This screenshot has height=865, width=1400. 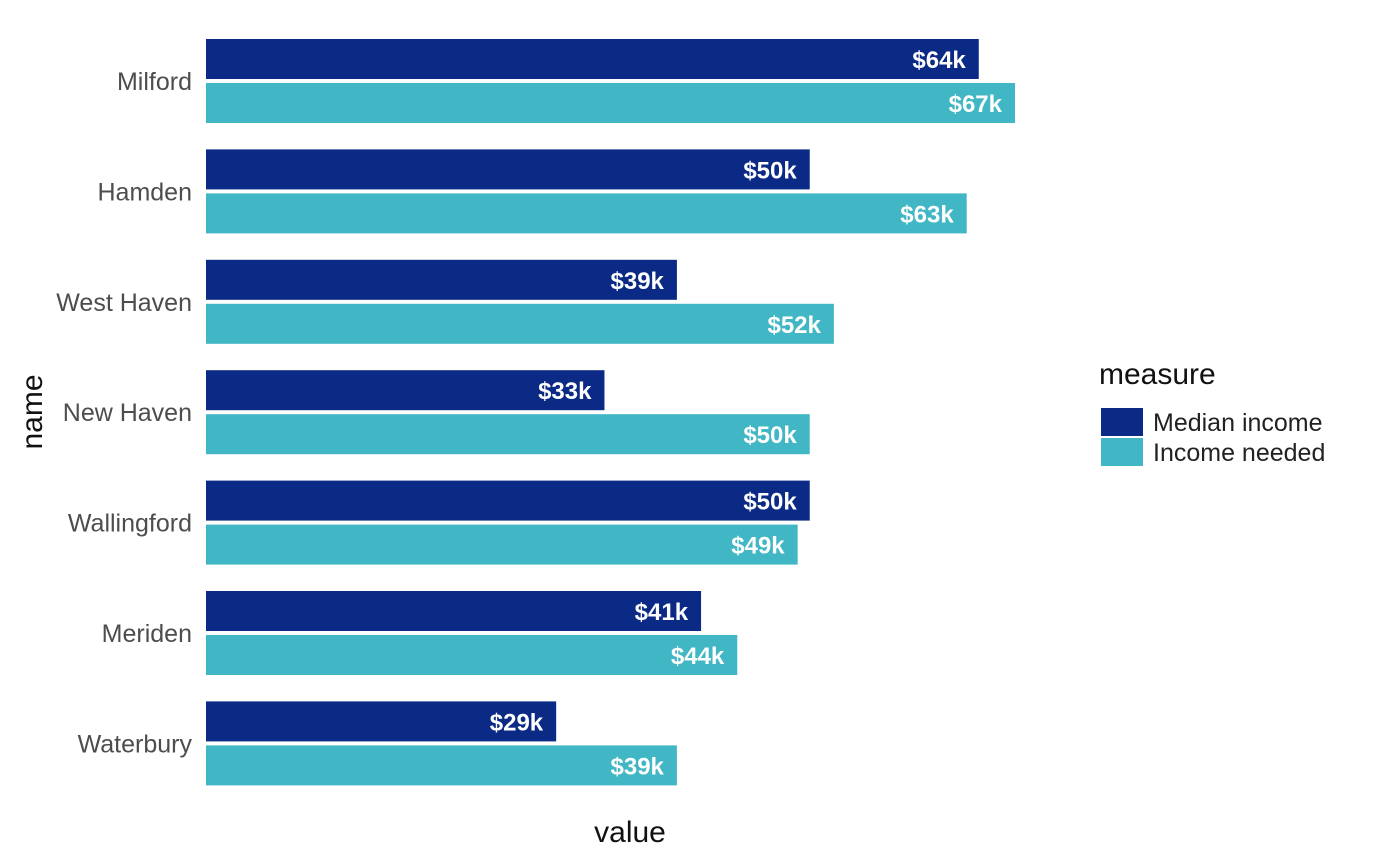 What do you see at coordinates (1238, 423) in the screenshot?
I see `legend-label-median-income: Median income` at bounding box center [1238, 423].